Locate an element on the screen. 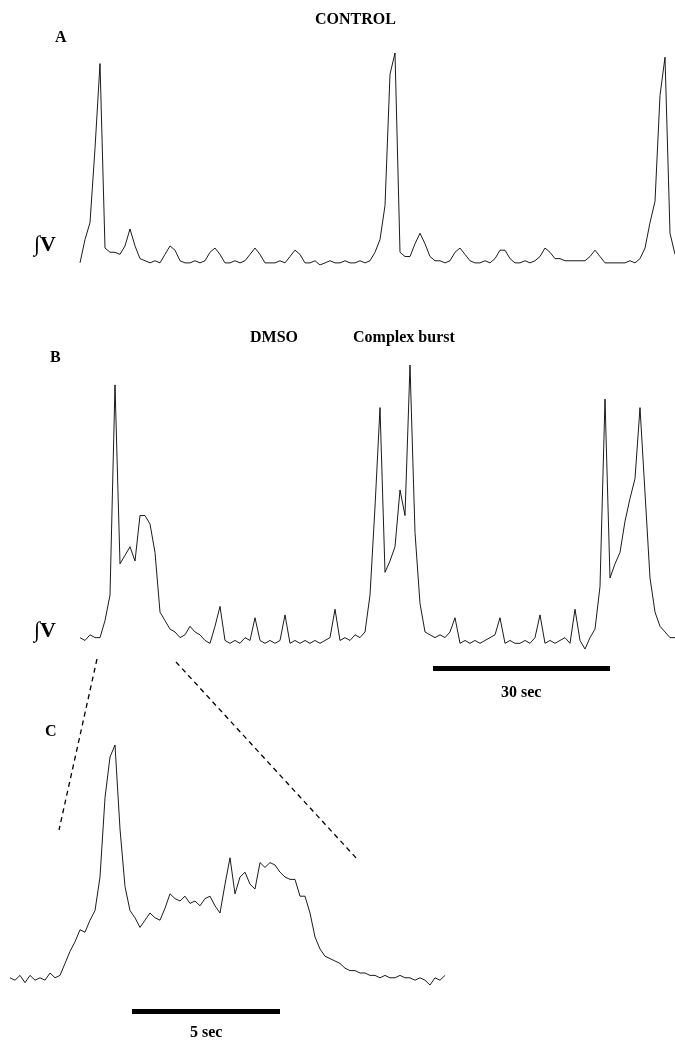  chart-title: CONTROL is located at coordinates (355, 18).